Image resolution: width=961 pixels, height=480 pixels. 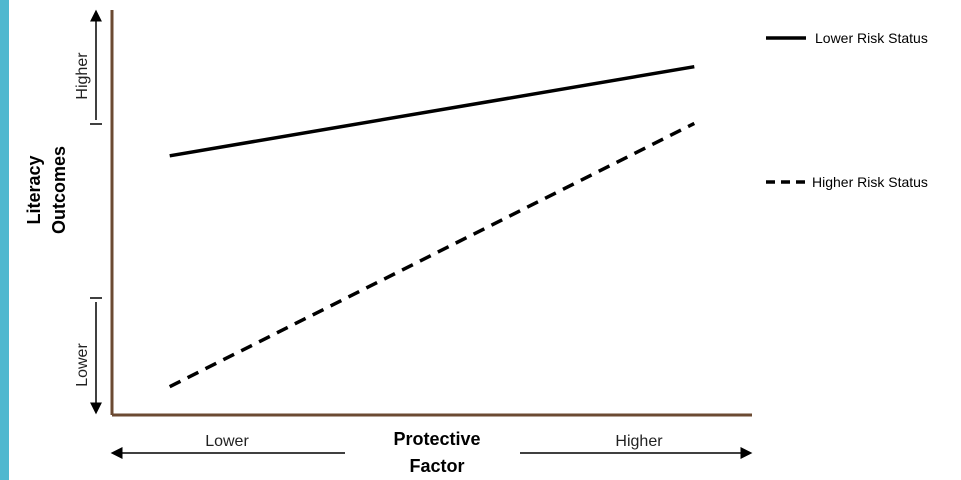 What do you see at coordinates (870, 182) in the screenshot?
I see `legend-label-higher-risk: Higher Risk Status` at bounding box center [870, 182].